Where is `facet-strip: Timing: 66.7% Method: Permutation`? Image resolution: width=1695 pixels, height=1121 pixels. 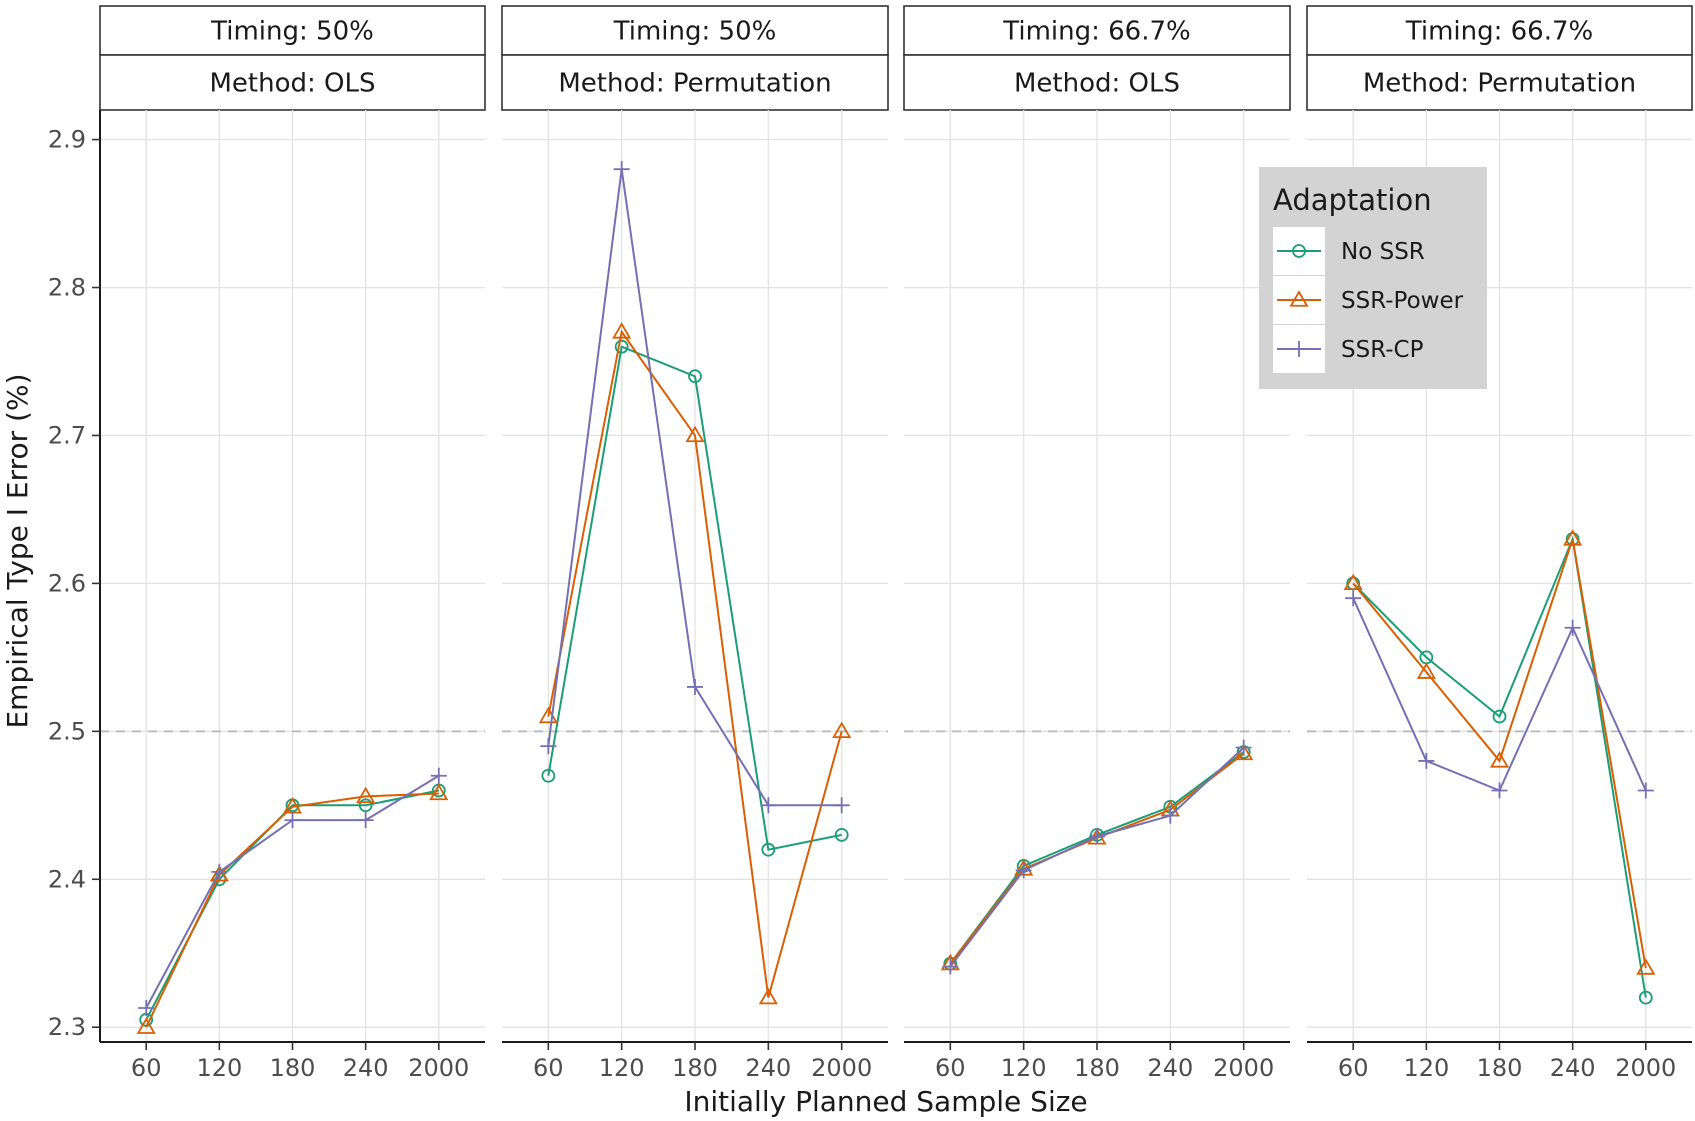 facet-strip: Timing: 66.7% Method: Permutation is located at coordinates (1499, 58).